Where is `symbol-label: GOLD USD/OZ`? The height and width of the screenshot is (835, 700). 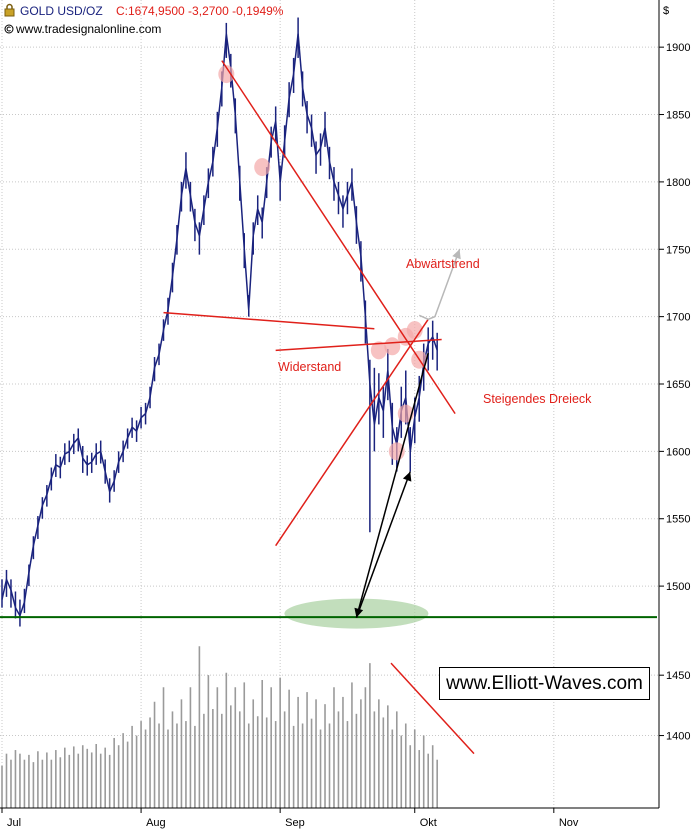 symbol-label: GOLD USD/OZ is located at coordinates (61, 11).